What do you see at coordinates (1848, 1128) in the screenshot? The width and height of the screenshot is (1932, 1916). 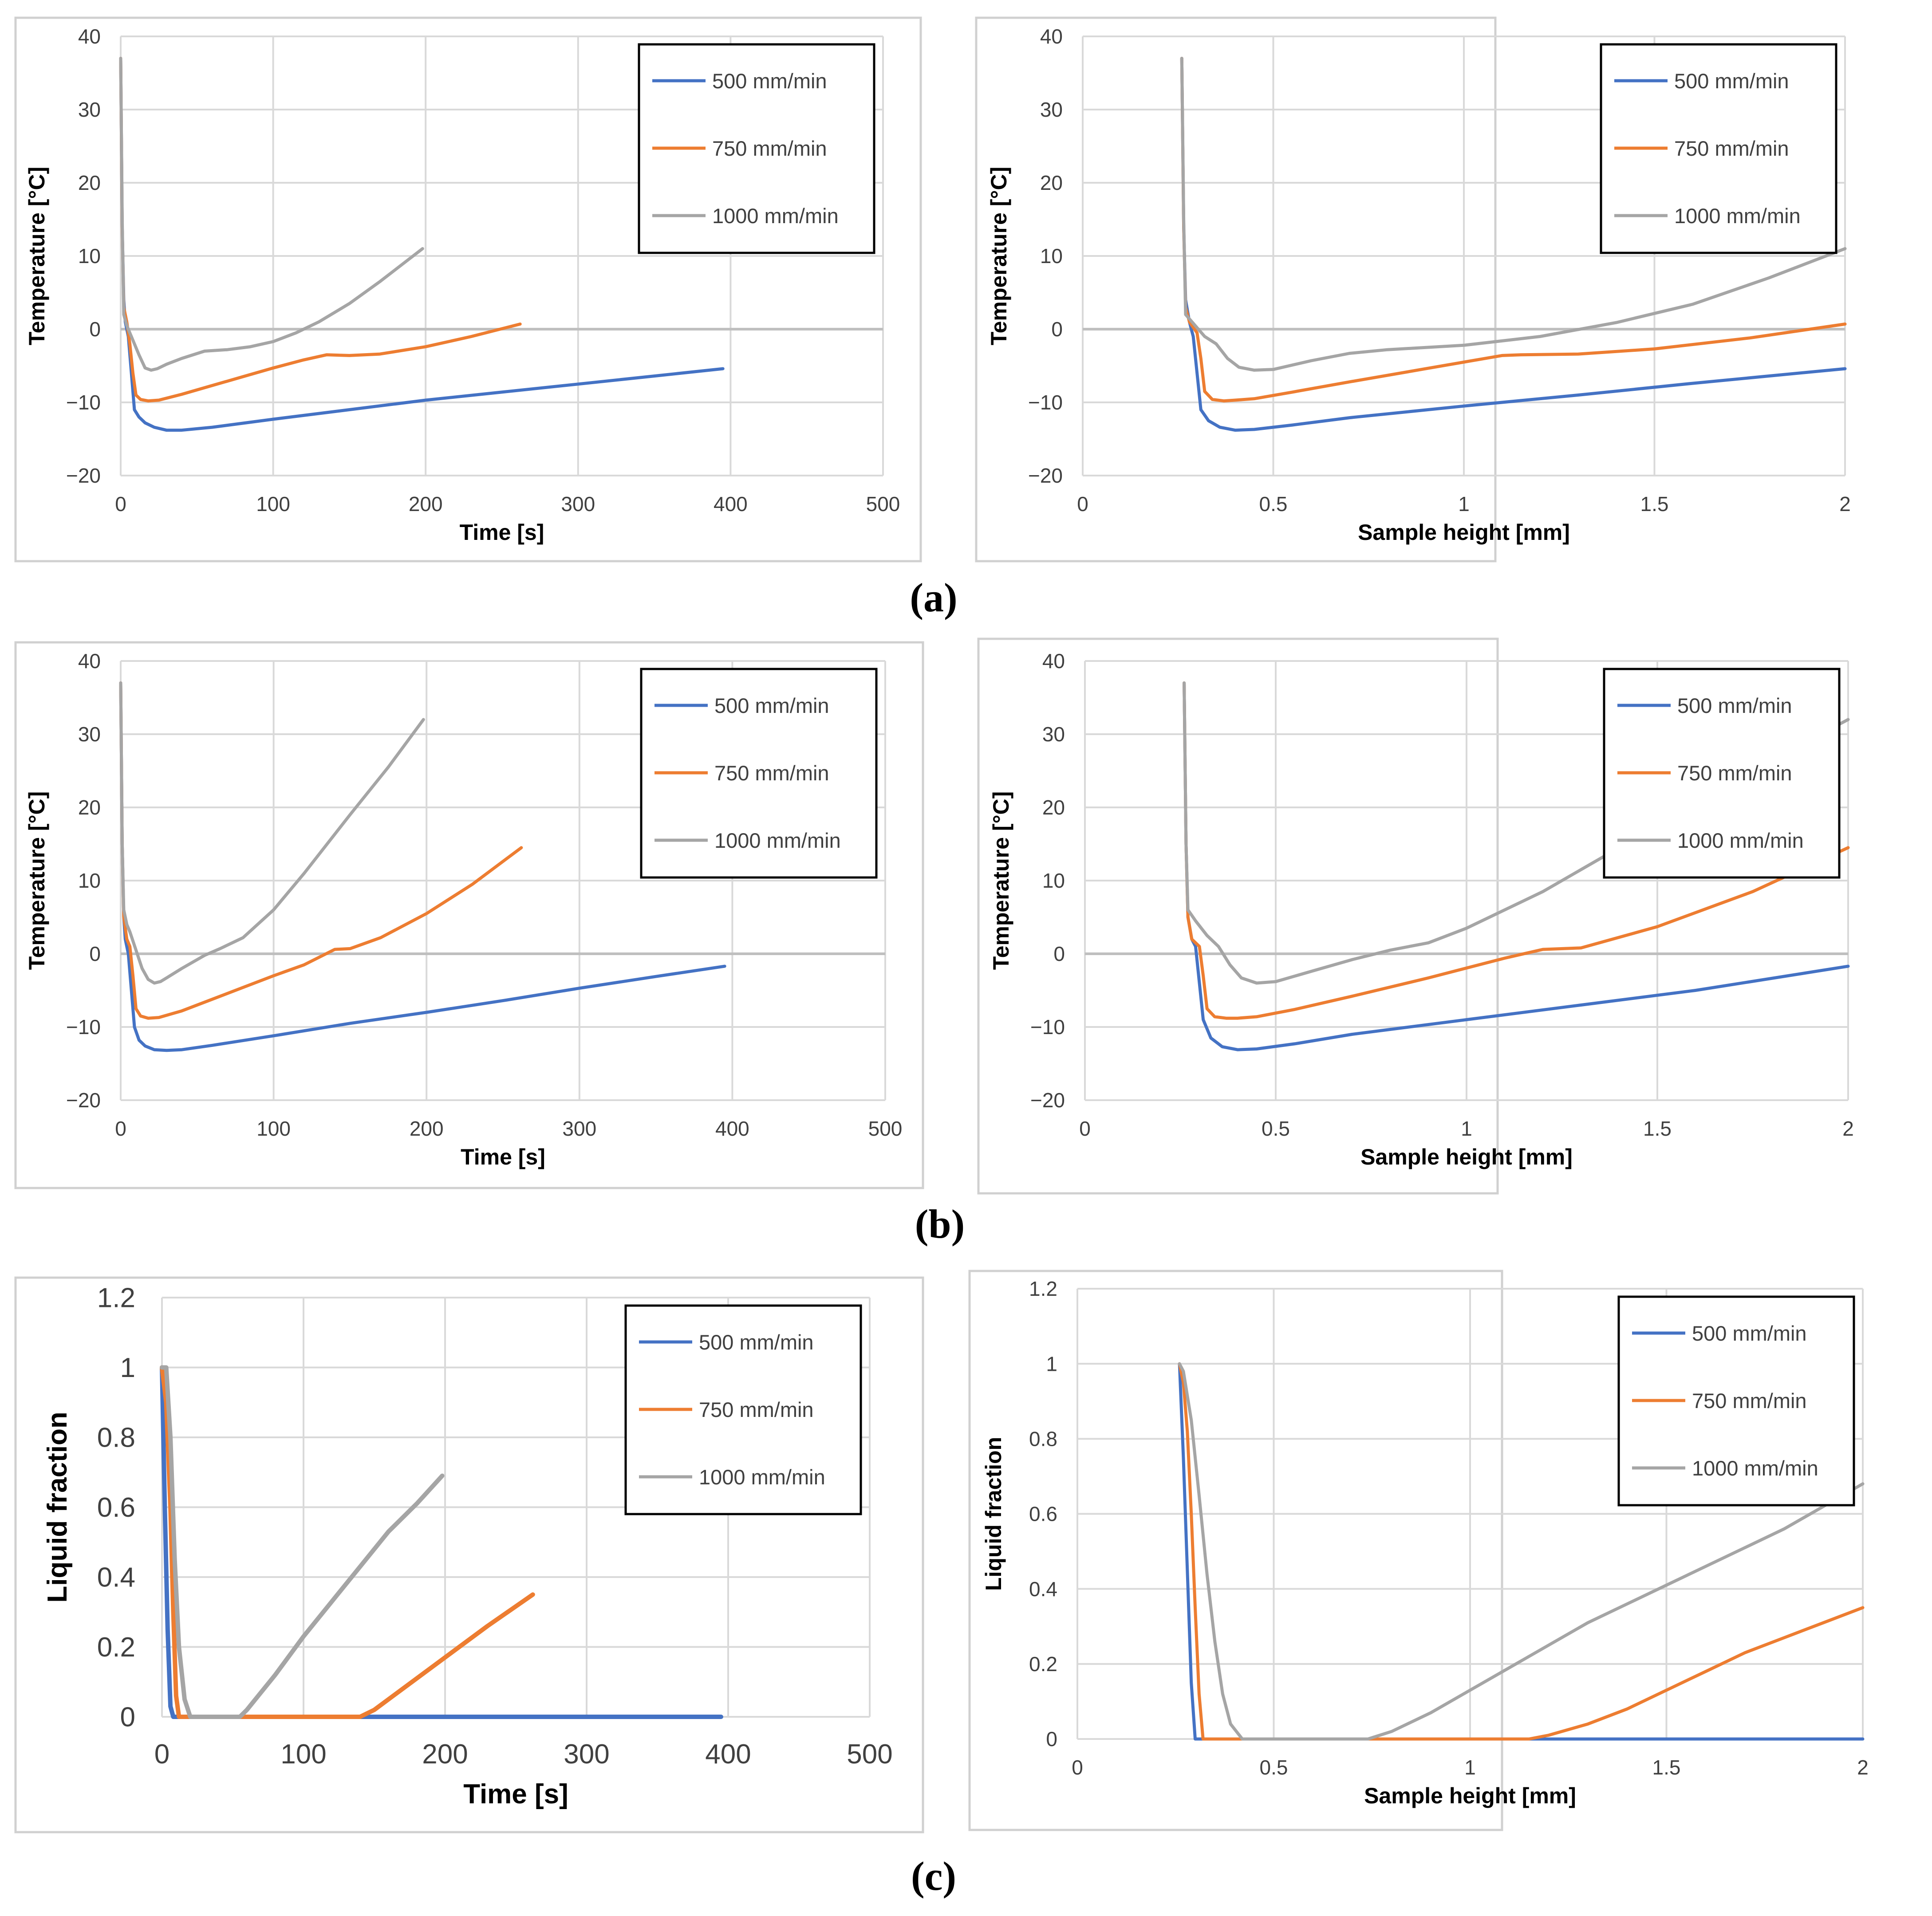 I see `b-height-xtick-label: 2` at bounding box center [1848, 1128].